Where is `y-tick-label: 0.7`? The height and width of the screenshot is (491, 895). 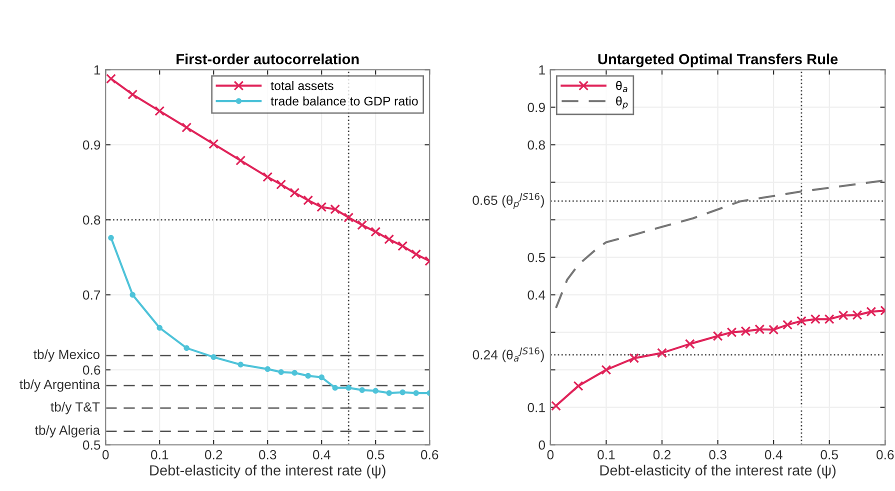 y-tick-label: 0.7 is located at coordinates (91, 295).